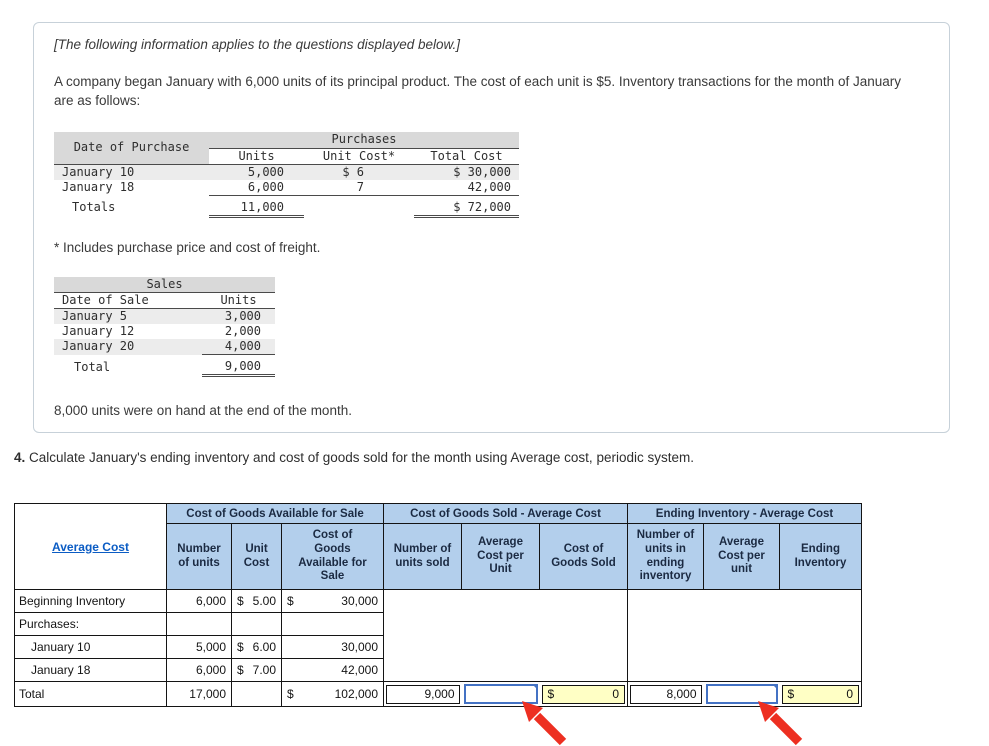 The height and width of the screenshot is (746, 989). What do you see at coordinates (332, 670) in the screenshot?
I see `jan18-cogas: 42,000` at bounding box center [332, 670].